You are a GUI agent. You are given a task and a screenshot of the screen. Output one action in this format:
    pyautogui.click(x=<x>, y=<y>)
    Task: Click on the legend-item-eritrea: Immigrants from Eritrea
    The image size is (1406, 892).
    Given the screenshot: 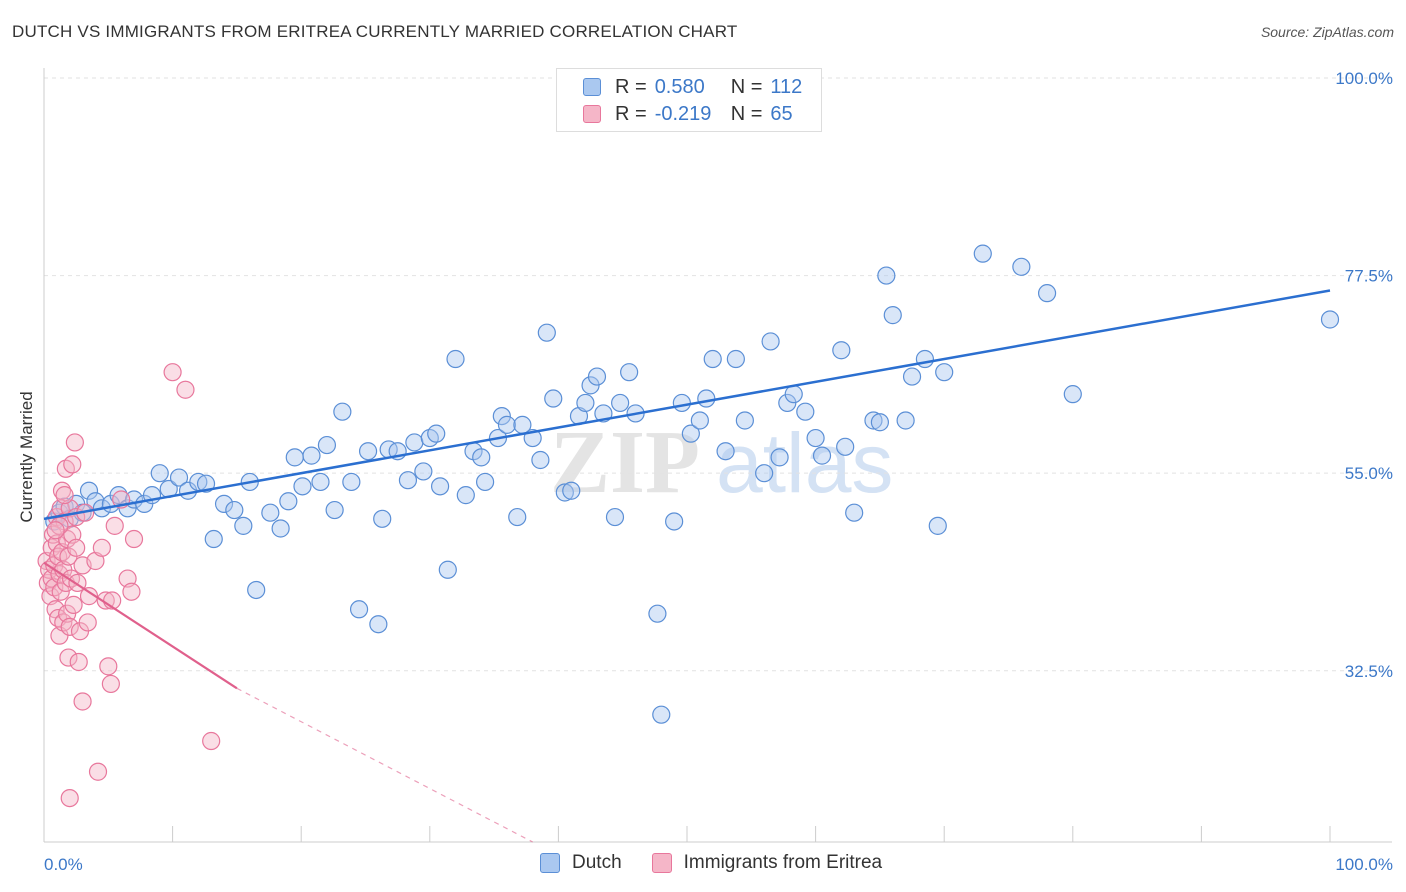 What is the action you would take?
    pyautogui.click(x=766, y=863)
    